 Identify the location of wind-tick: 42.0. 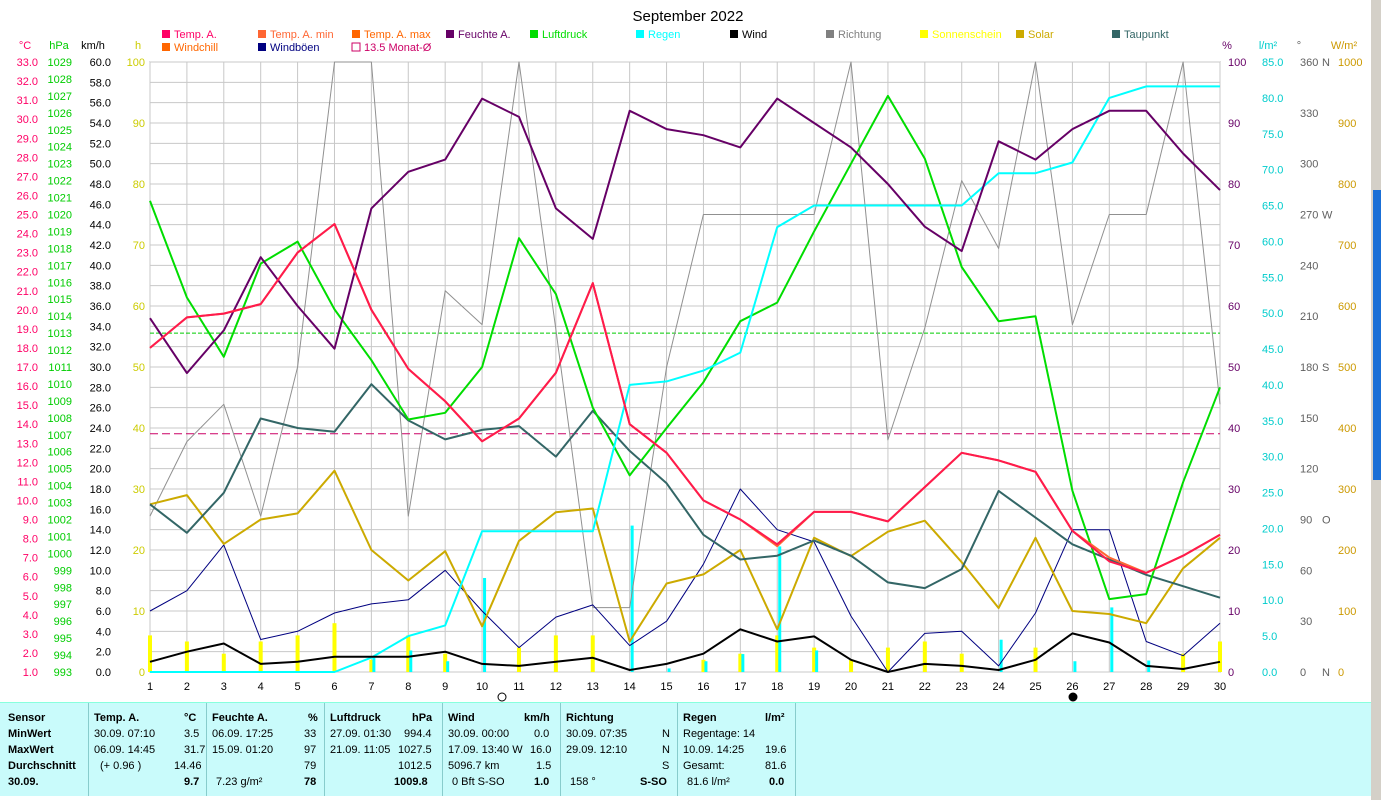
(100, 246).